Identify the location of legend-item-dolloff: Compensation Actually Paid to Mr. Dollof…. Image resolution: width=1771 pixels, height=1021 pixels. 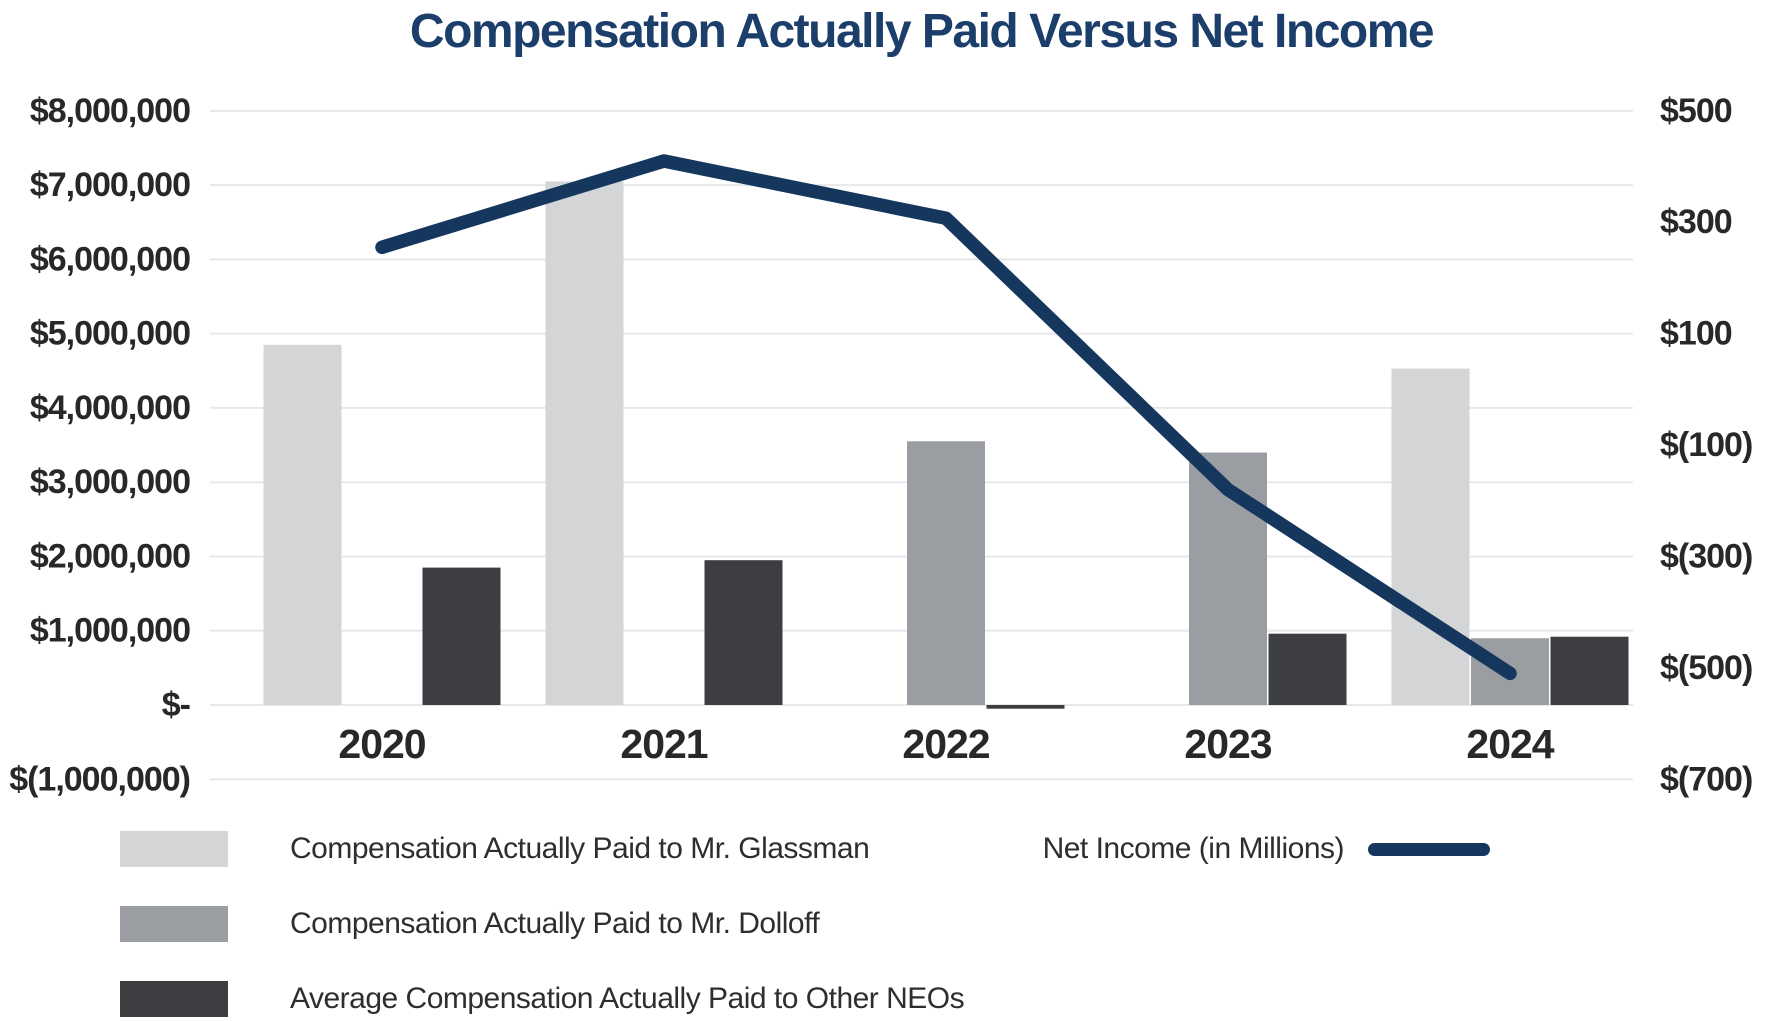
(470, 924).